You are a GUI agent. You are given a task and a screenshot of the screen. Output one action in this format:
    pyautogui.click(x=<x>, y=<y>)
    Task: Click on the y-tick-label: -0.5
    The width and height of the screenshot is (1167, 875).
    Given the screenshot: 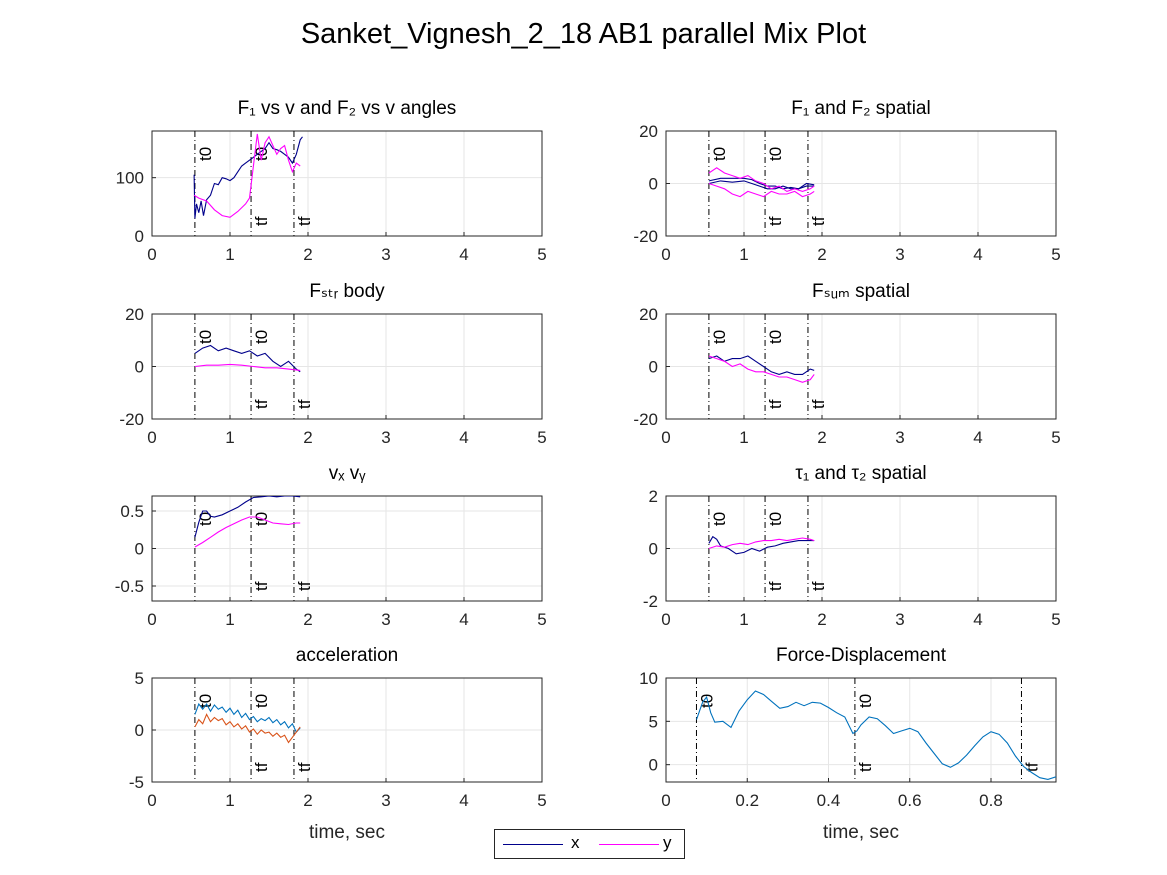 What is the action you would take?
    pyautogui.click(x=129, y=586)
    